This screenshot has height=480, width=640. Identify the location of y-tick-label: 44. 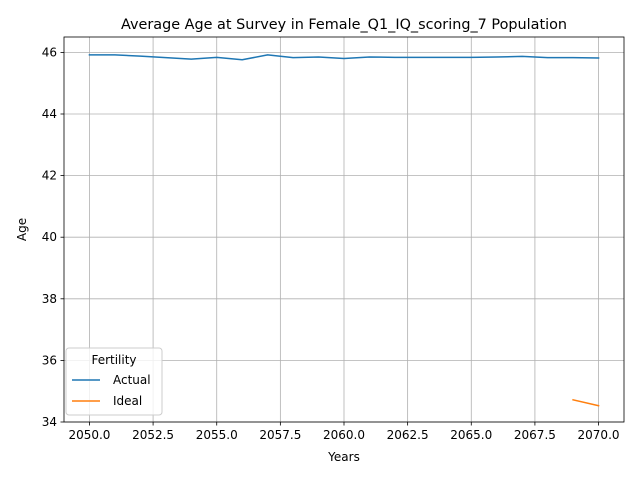
(49, 114).